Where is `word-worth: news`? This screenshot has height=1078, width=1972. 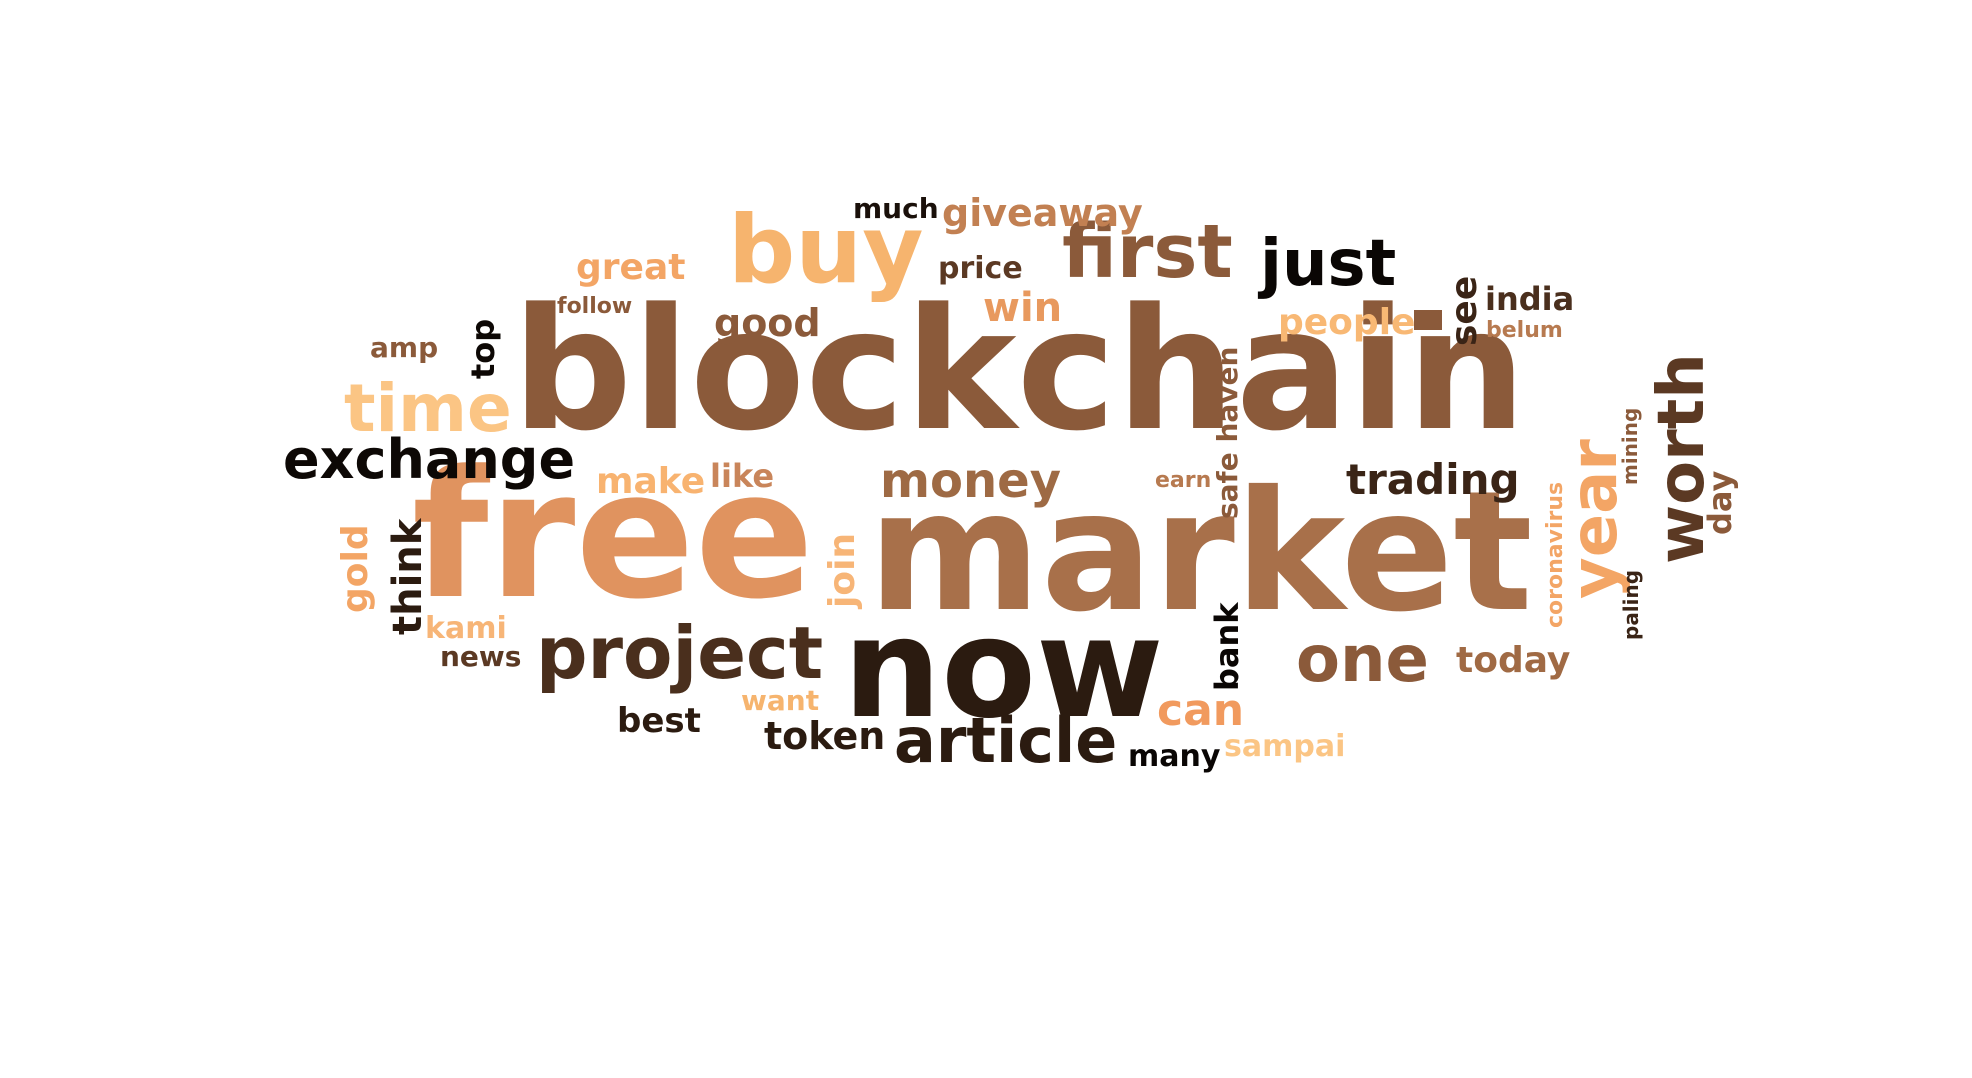
word-worth: news is located at coordinates (481, 656).